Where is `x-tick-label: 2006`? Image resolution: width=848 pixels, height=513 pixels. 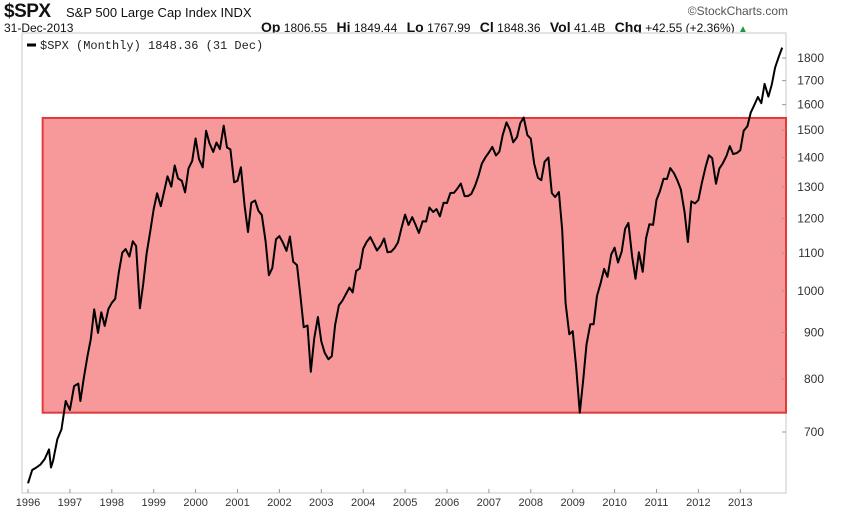
x-tick-label: 2006 is located at coordinates (447, 503).